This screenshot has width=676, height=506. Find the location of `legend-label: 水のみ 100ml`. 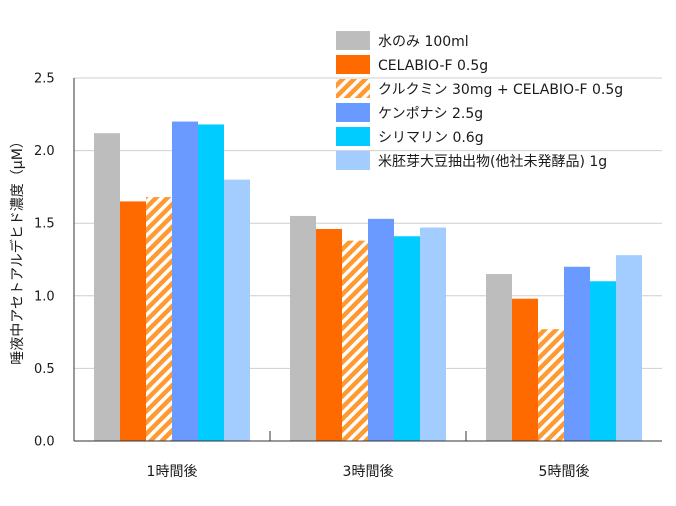

legend-label: 水のみ 100ml is located at coordinates (423, 42).